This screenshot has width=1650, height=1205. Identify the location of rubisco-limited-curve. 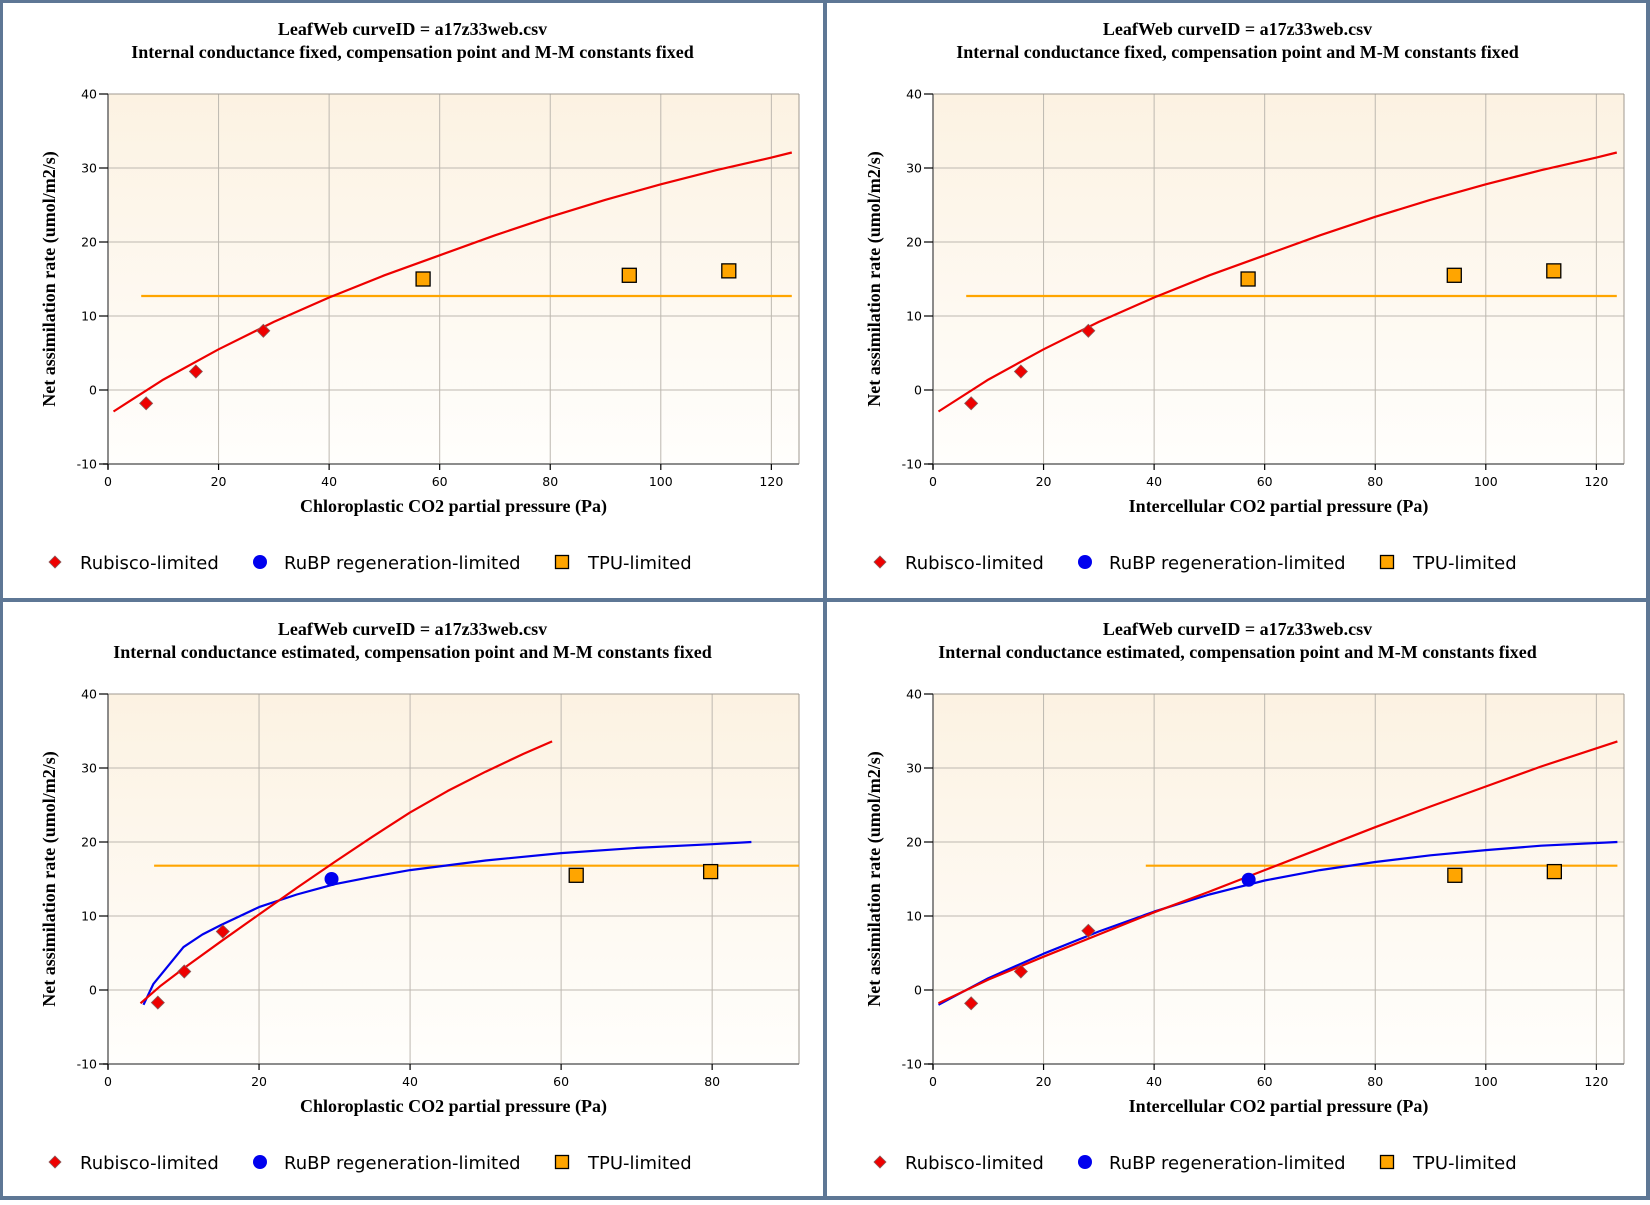
(452, 282).